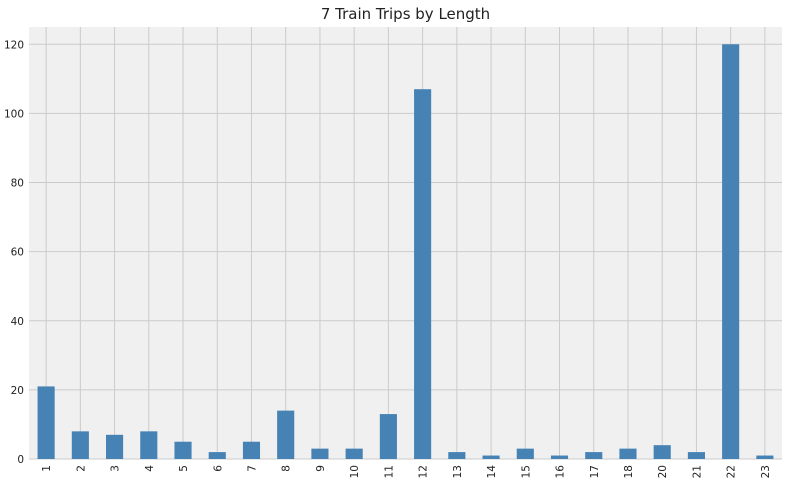 The image size is (788, 482). I want to click on x-tick-label: 4, so click(150, 468).